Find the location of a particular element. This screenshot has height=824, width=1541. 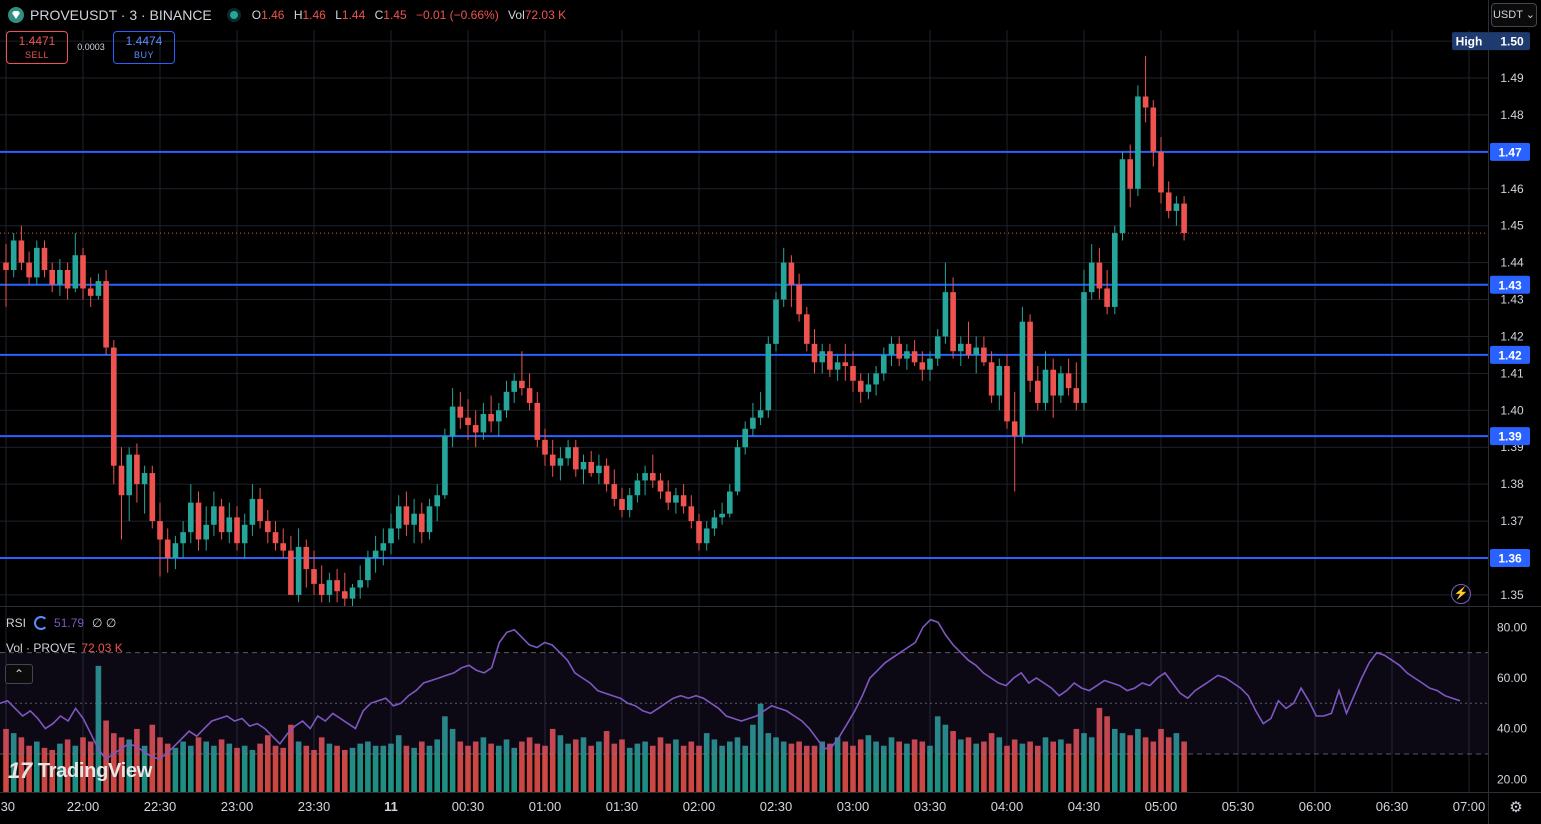

time-tick-label: 02:30 is located at coordinates (776, 806).